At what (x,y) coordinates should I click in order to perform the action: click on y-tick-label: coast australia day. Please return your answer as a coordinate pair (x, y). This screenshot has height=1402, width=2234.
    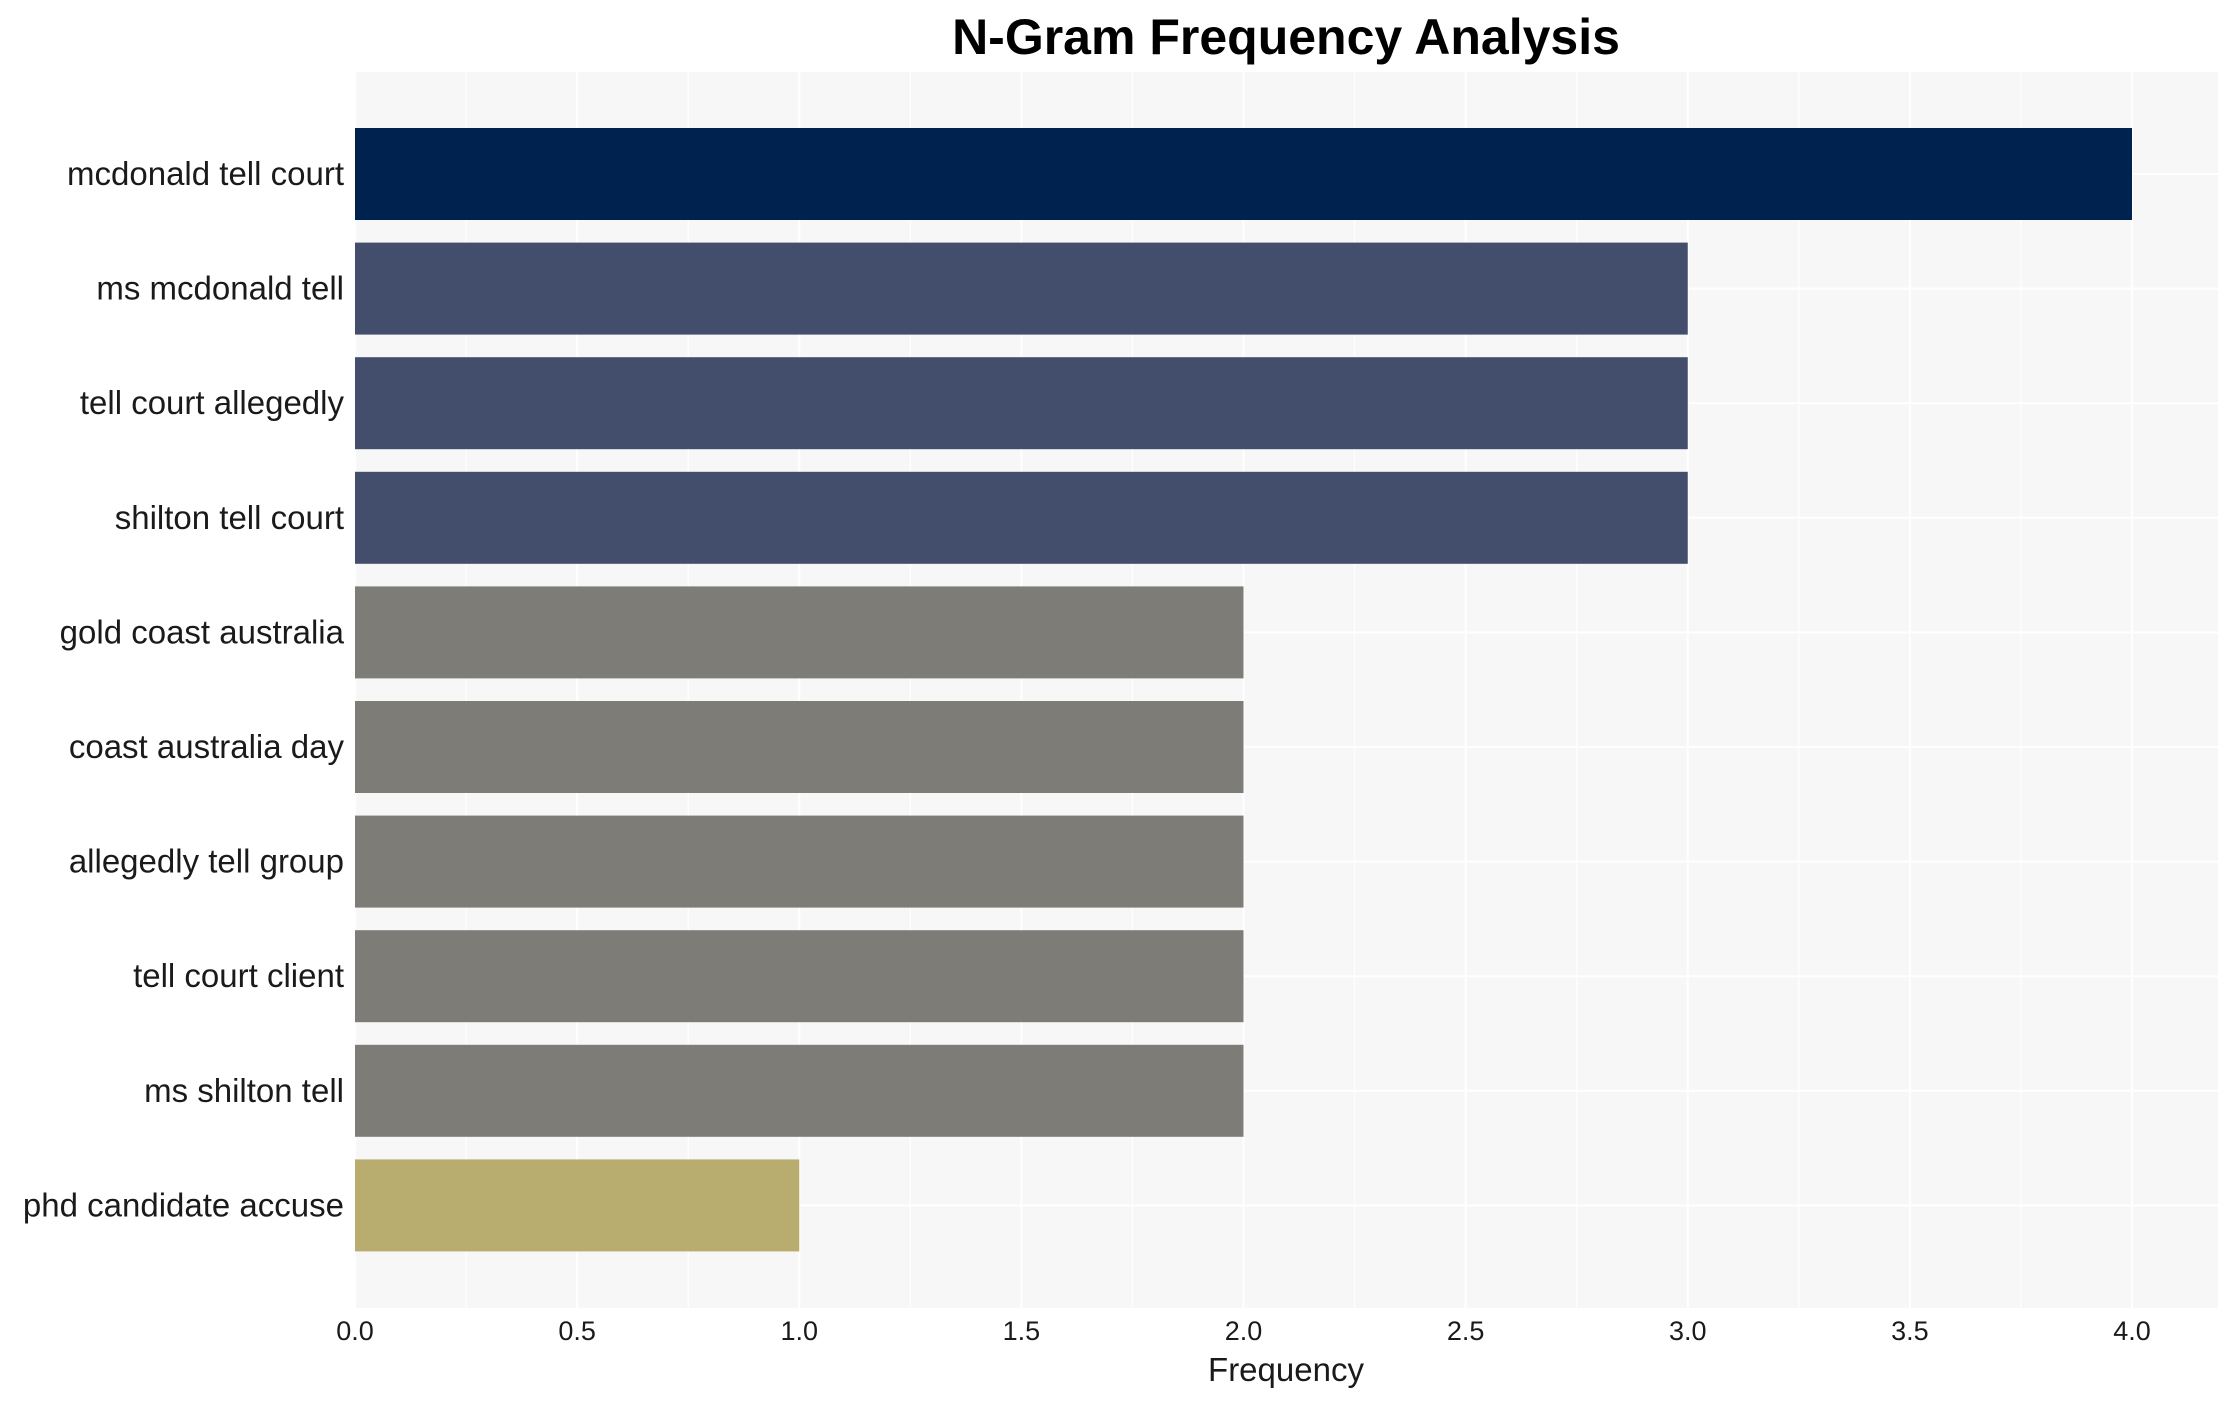
    Looking at the image, I should click on (207, 746).